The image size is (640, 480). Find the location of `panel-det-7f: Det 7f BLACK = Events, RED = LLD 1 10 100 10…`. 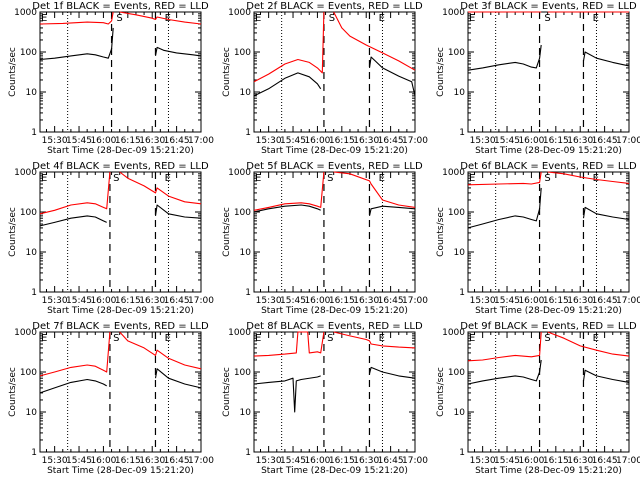

panel-det-7f: Det 7f BLACK = Events, RED = LLD 1 10 100 10… is located at coordinates (111, 398).